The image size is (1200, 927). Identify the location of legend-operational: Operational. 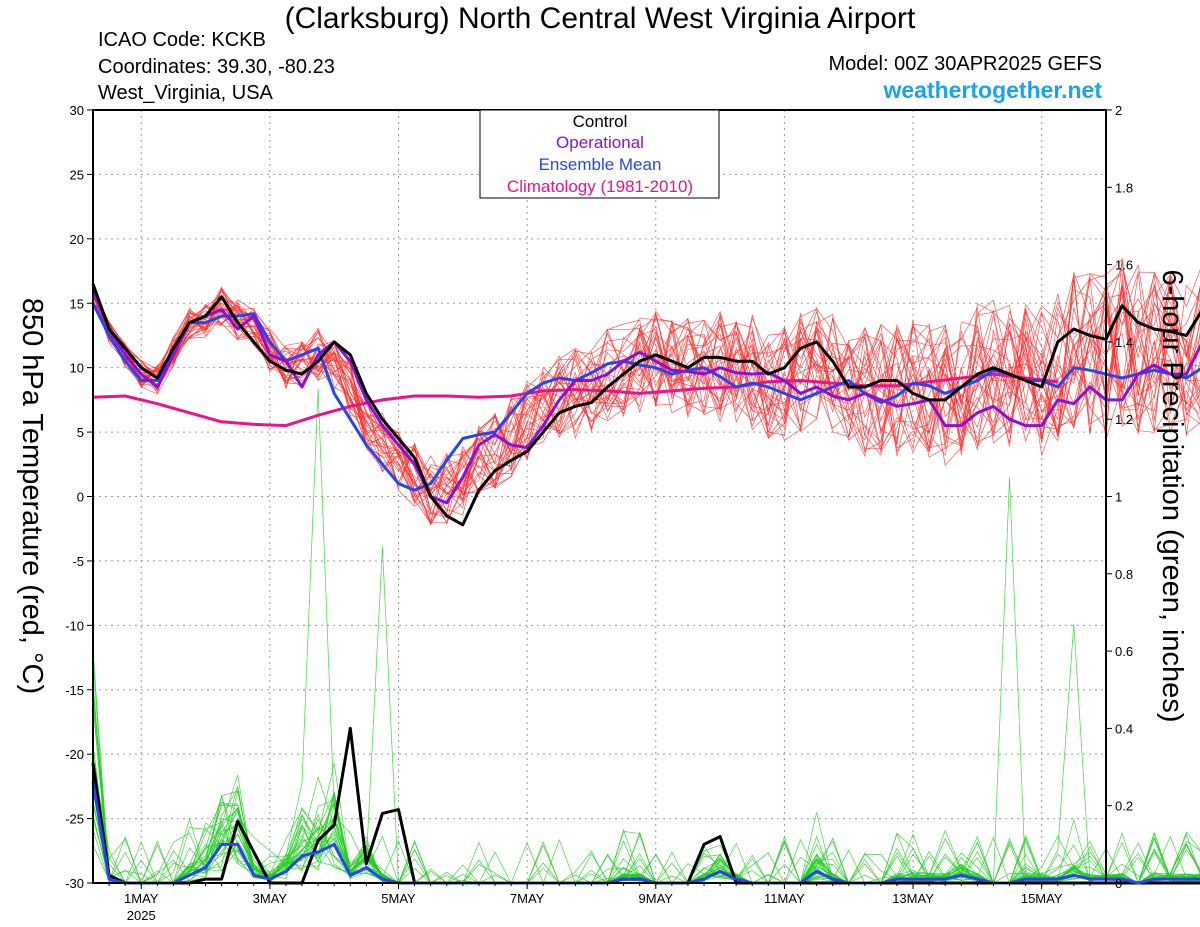
(600, 142).